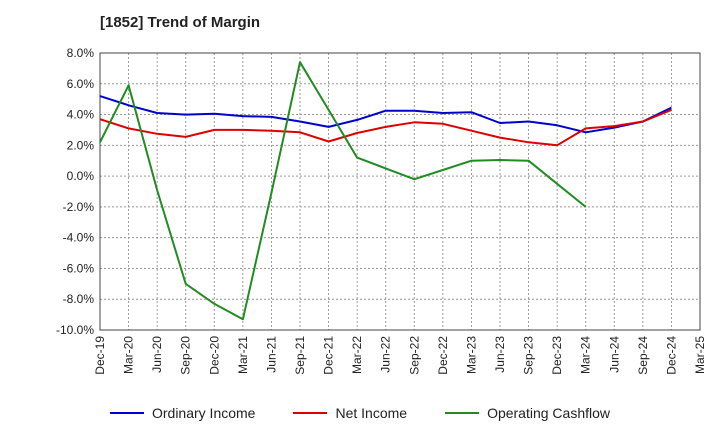 This screenshot has height=440, width=720. Describe the element at coordinates (75, 330) in the screenshot. I see `y-tick-label: -10.0%` at that location.